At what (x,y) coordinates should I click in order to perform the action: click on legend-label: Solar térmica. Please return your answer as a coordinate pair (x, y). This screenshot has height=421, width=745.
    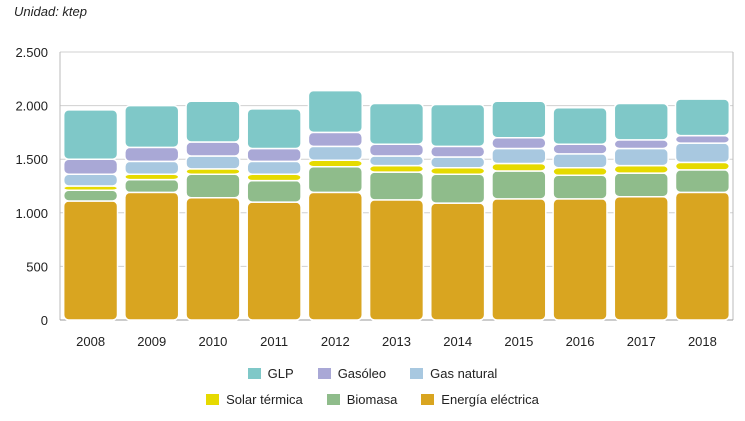
    Looking at the image, I should click on (264, 399).